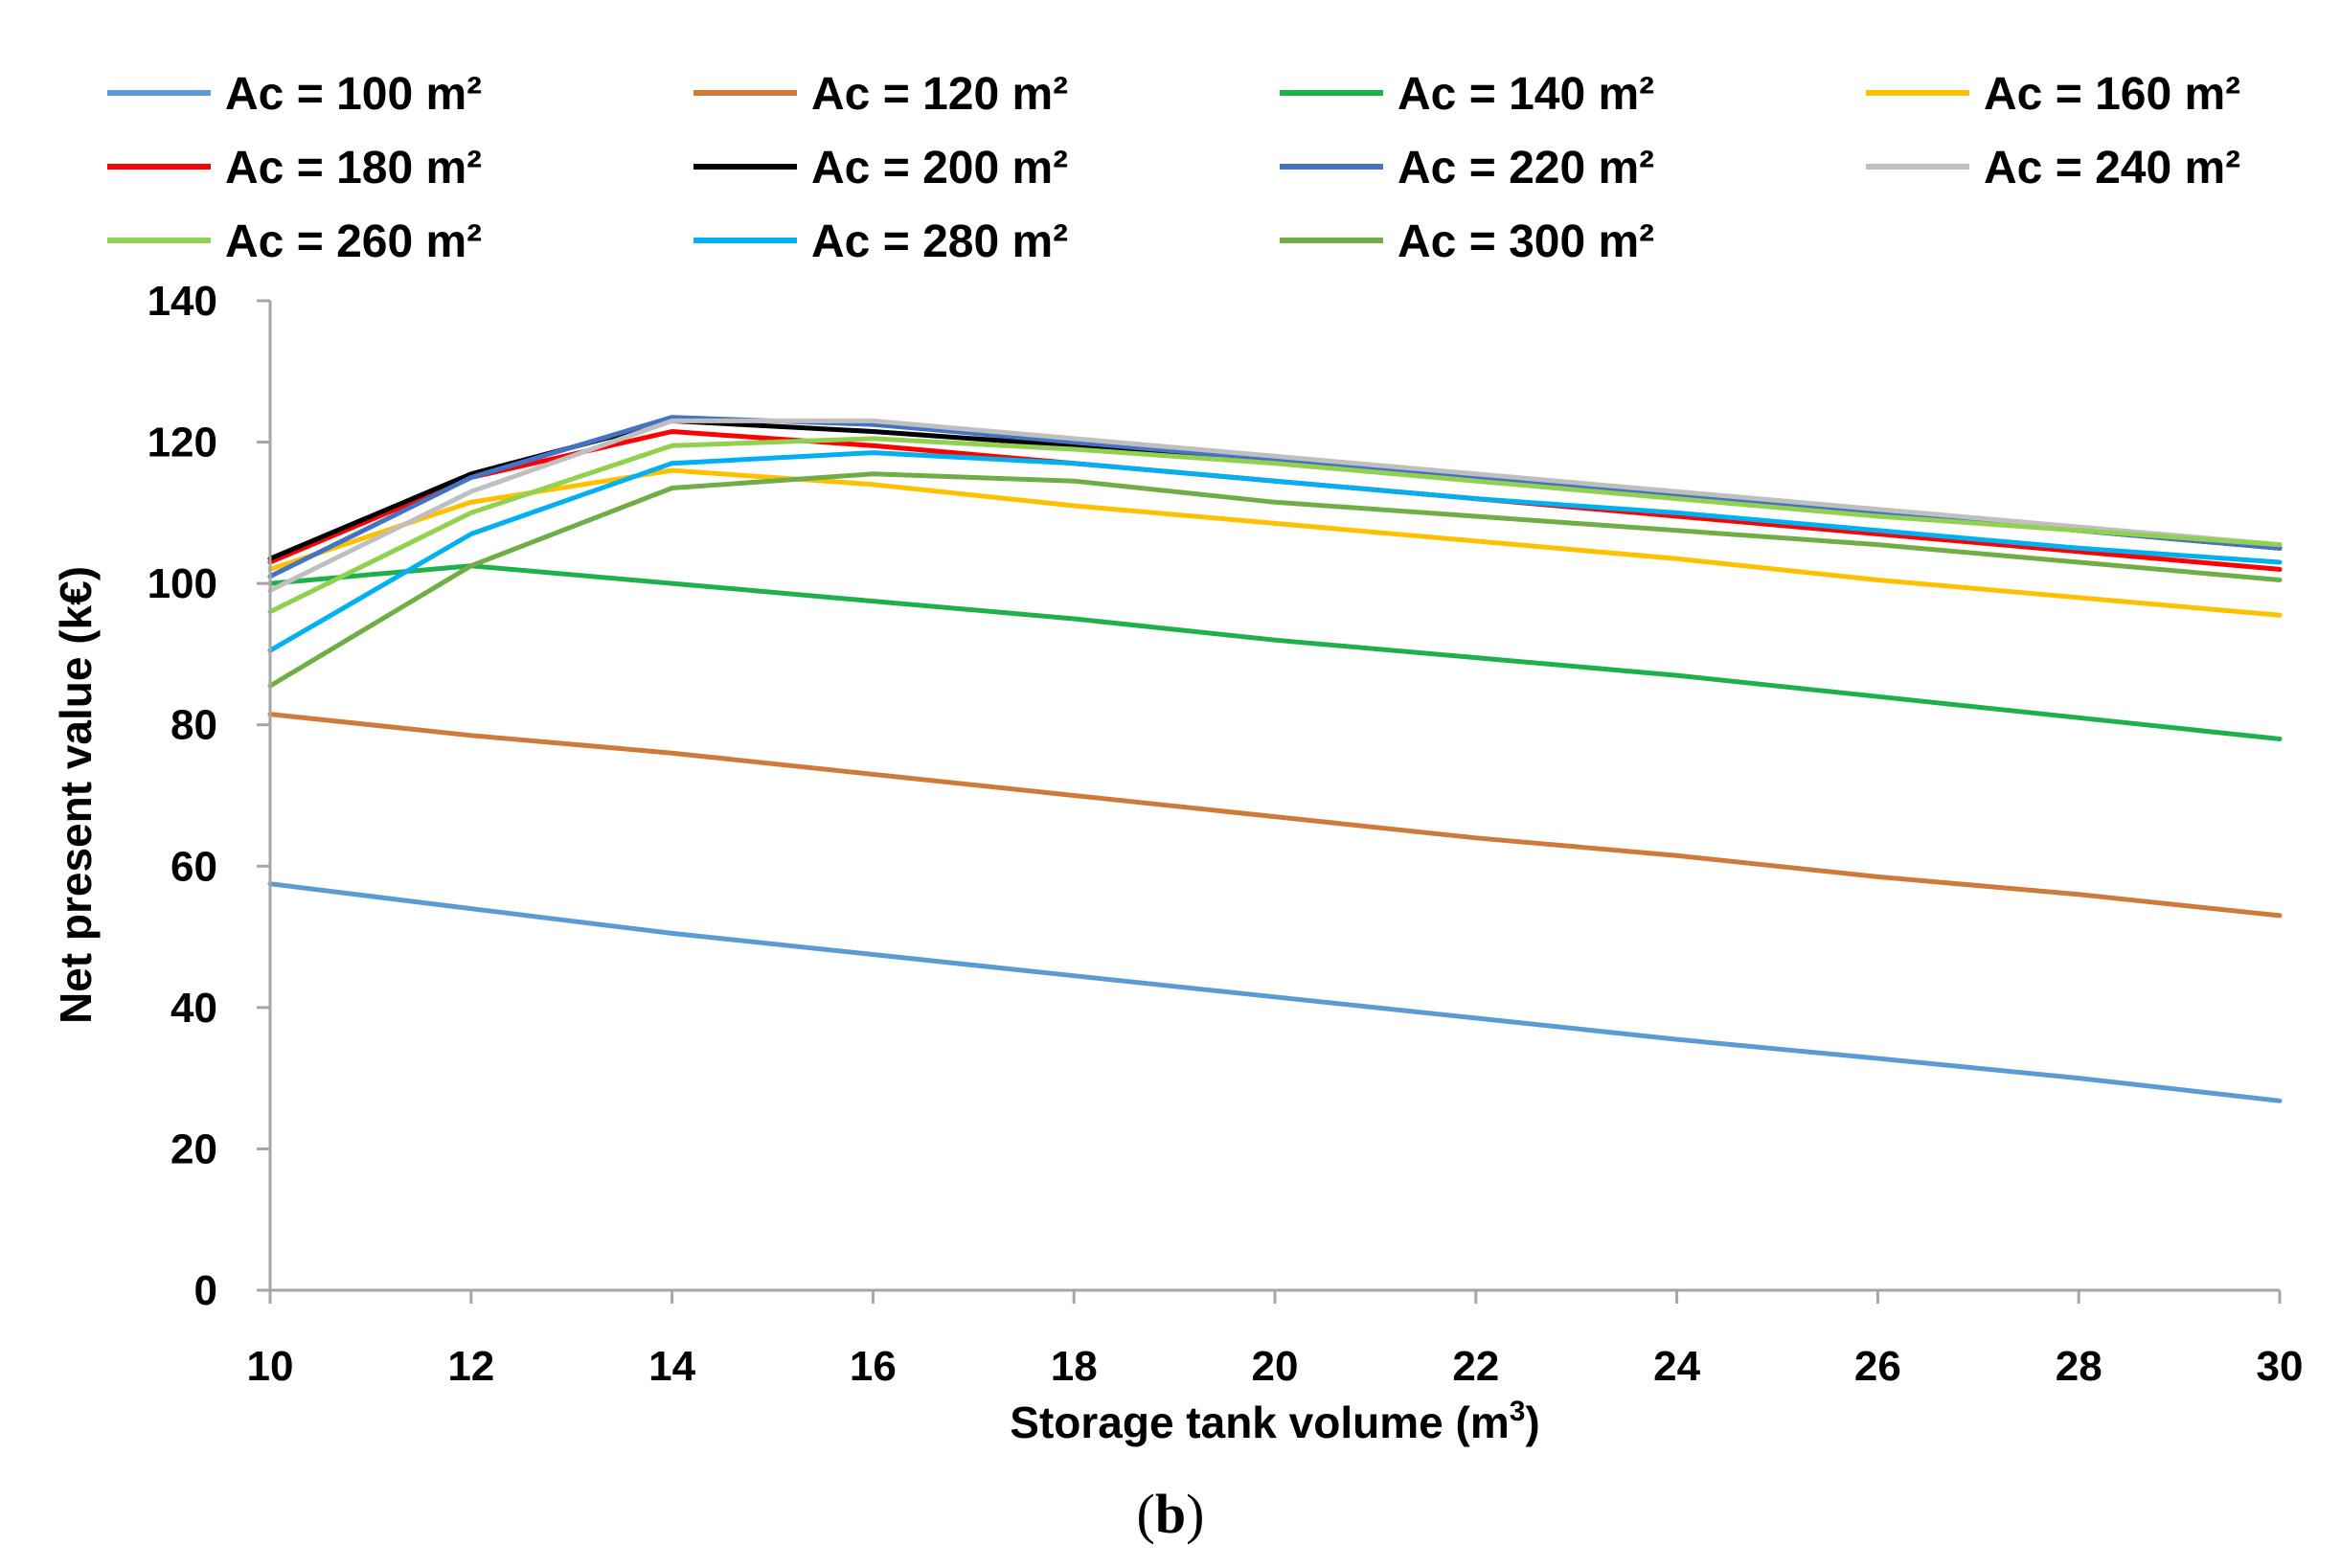  I want to click on legend-item: Ac = 180 m², so click(294, 168).